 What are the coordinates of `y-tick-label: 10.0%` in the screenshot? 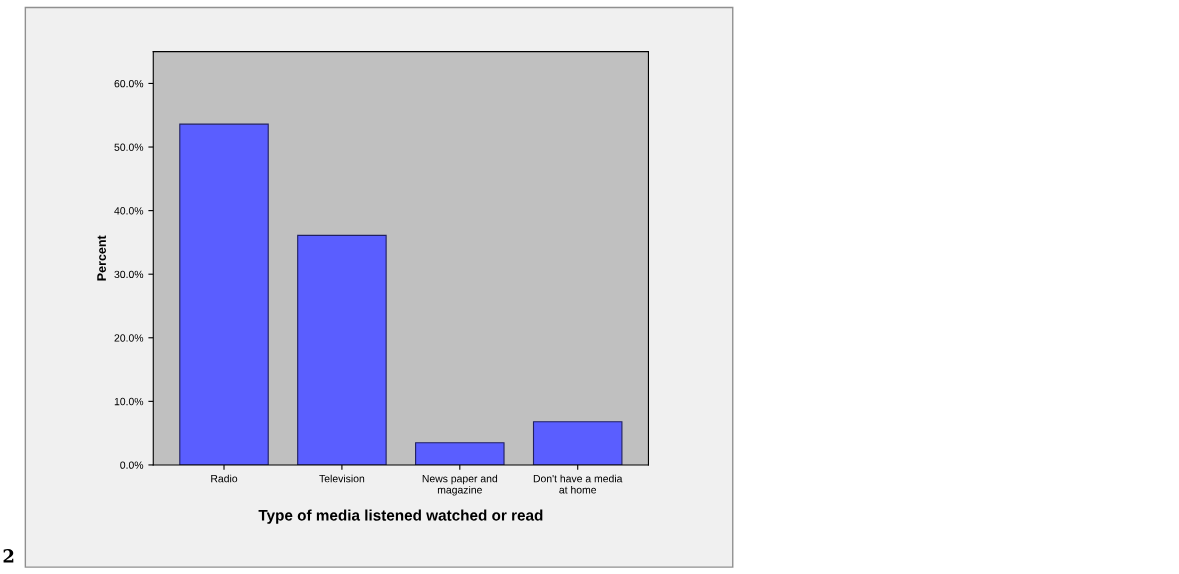 It's located at (129, 401).